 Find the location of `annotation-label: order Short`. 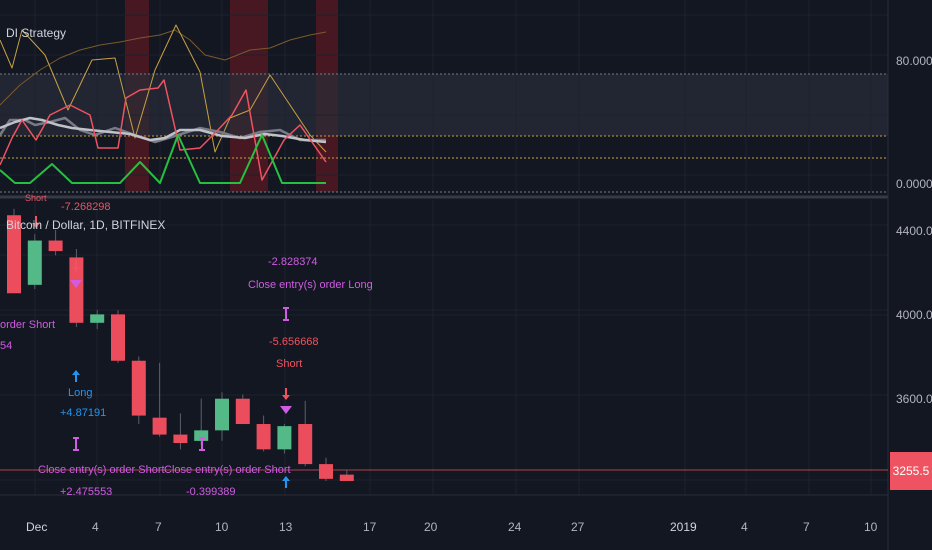

annotation-label: order Short is located at coordinates (28, 325).